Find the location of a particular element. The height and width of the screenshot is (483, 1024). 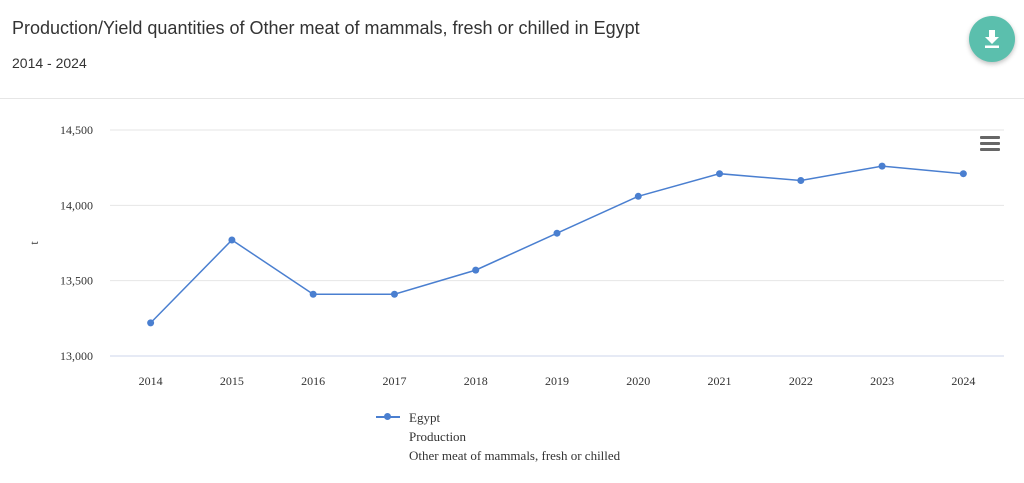

legend-dot-marker is located at coordinates (387, 416).